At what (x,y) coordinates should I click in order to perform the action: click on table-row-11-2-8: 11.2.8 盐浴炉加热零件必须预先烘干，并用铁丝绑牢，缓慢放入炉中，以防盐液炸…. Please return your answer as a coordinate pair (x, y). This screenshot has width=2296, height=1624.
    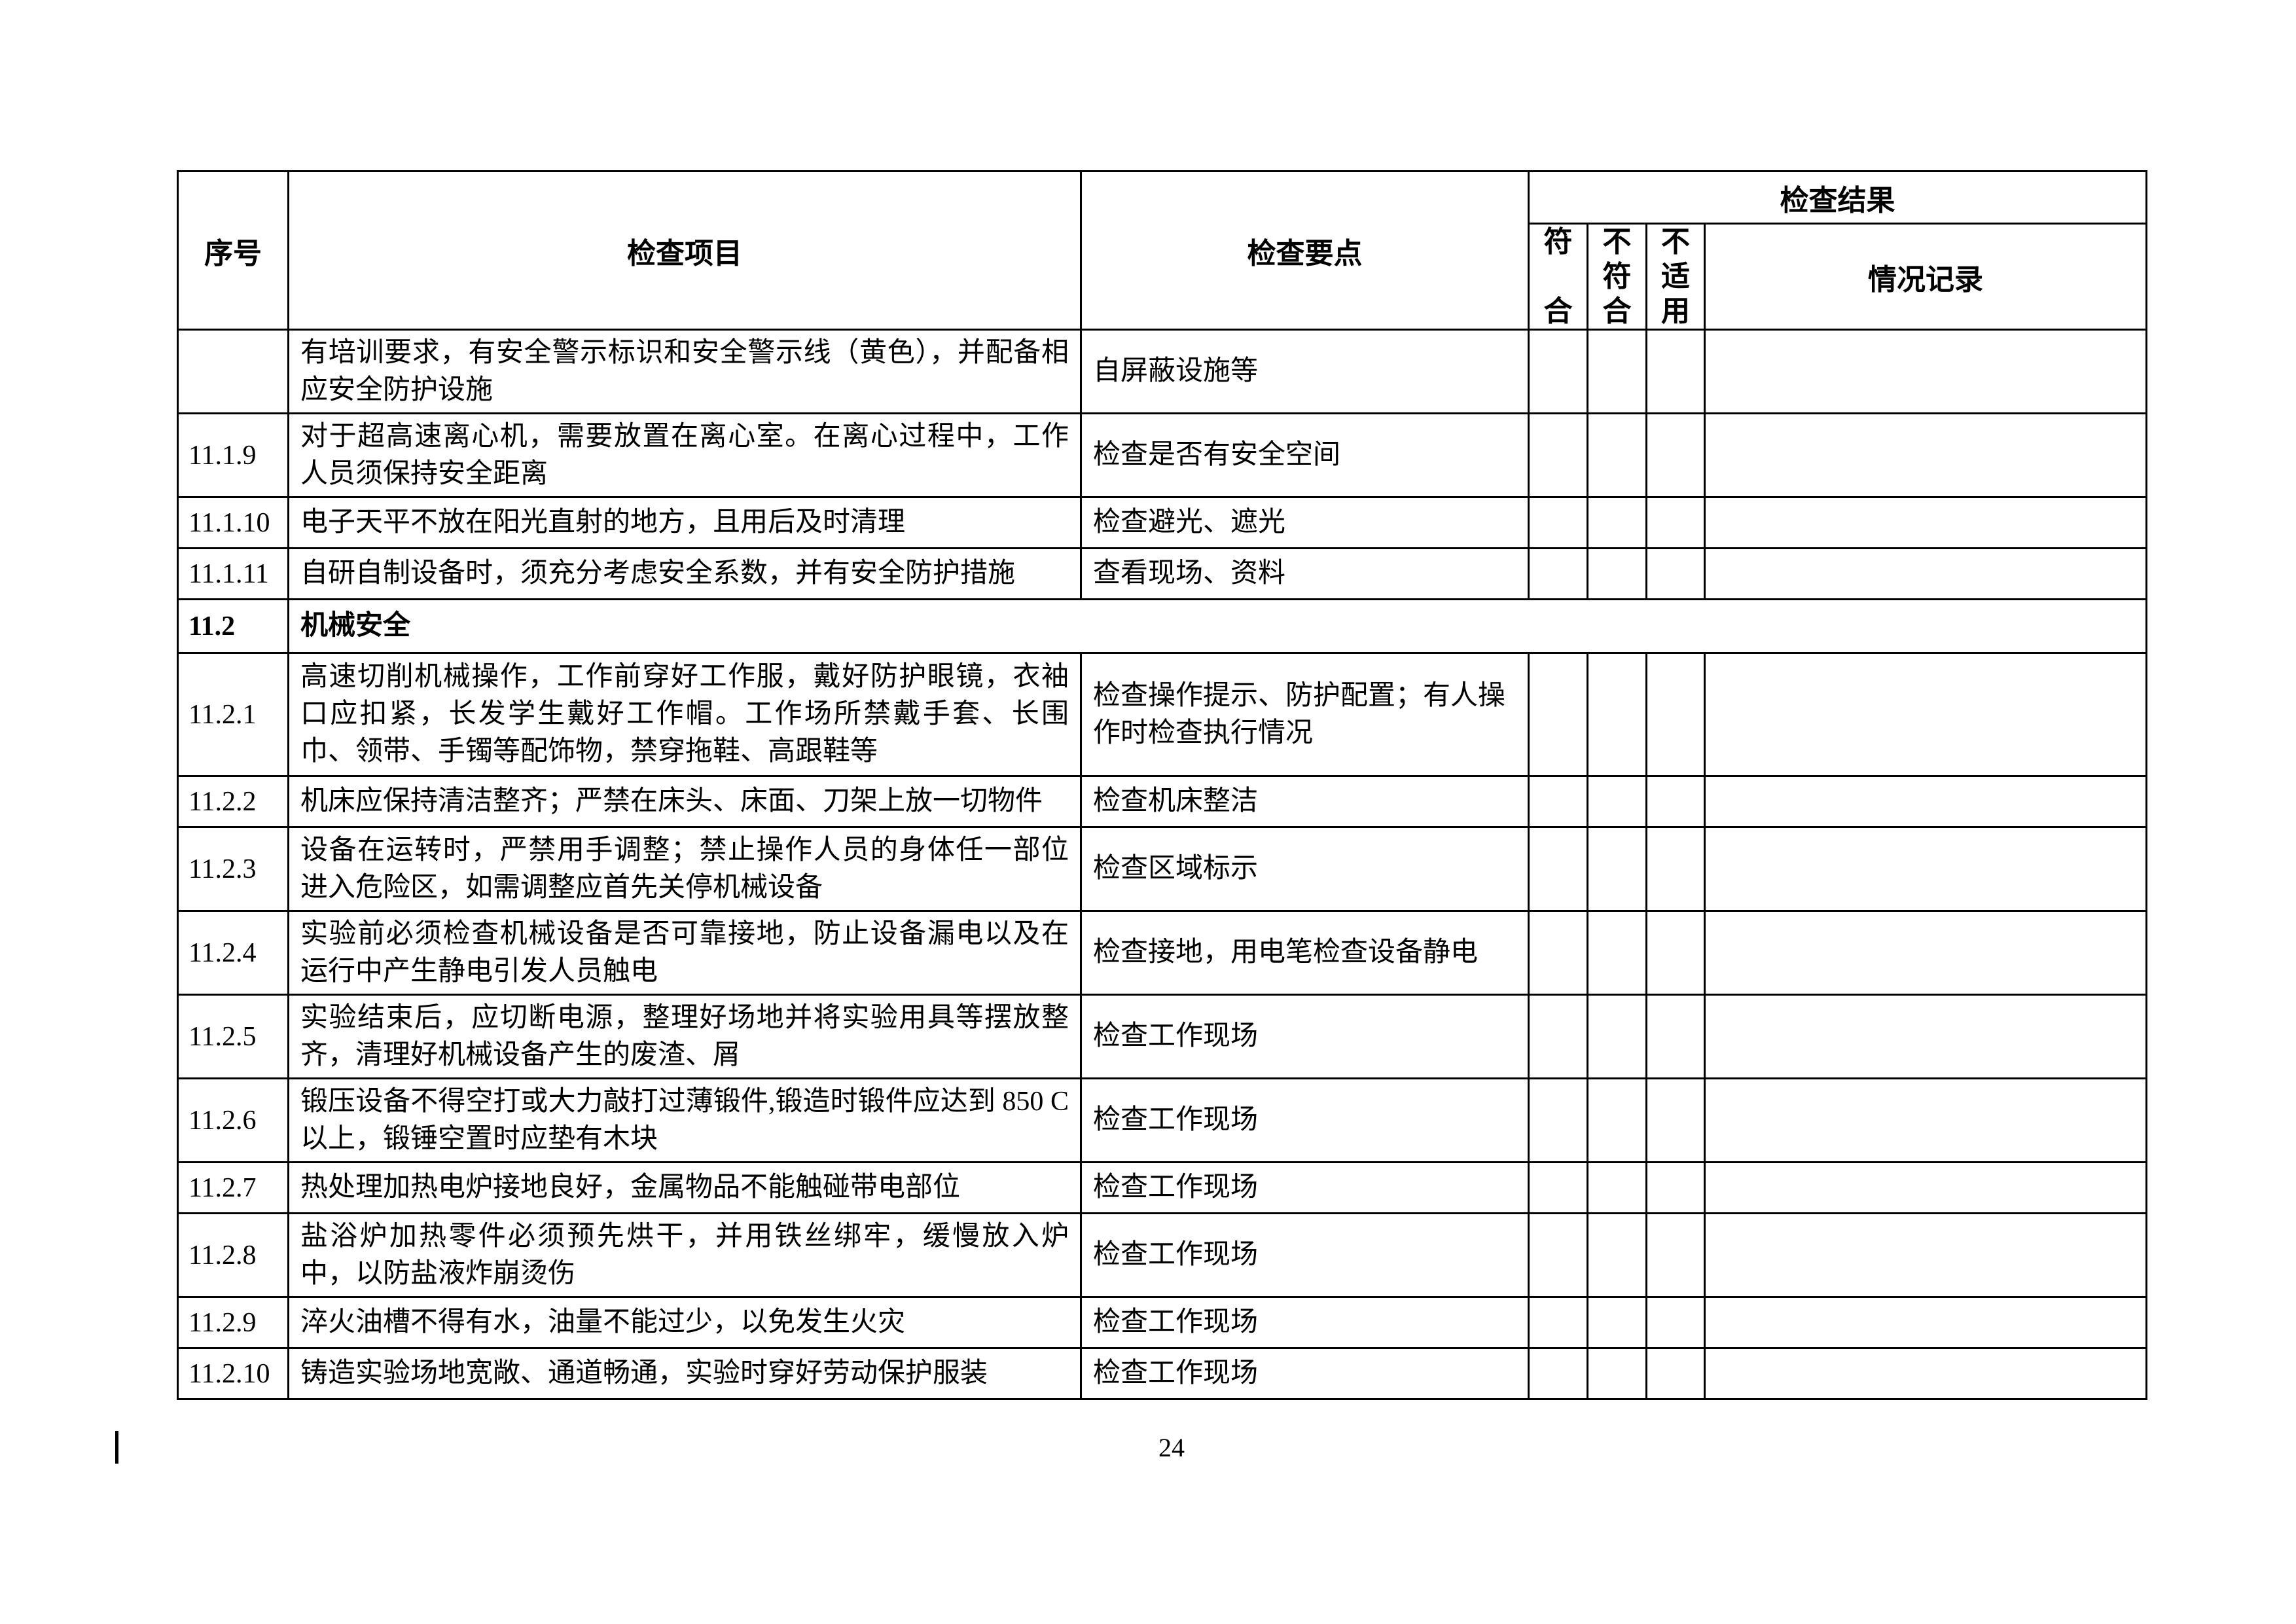
    Looking at the image, I should click on (1162, 1255).